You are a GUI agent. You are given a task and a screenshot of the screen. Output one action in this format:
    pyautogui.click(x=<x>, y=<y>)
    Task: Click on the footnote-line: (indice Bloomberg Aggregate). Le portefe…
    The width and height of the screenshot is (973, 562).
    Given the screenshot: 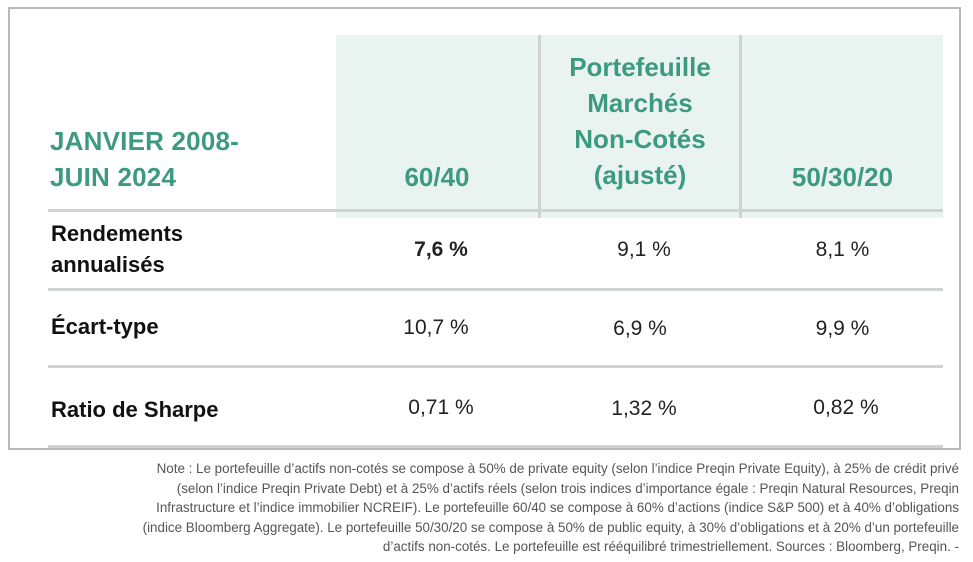 What is the action you would take?
    pyautogui.click(x=550, y=527)
    